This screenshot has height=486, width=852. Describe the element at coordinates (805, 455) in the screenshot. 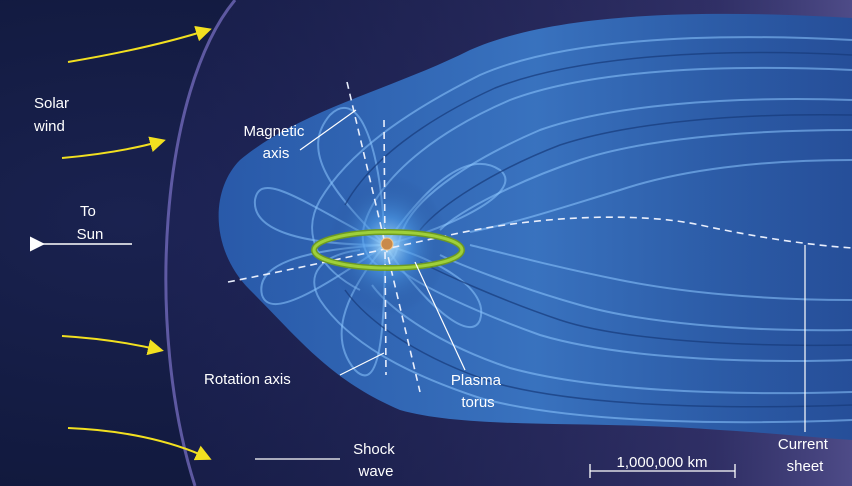

I see `current-sheet-label: Current sheet` at that location.